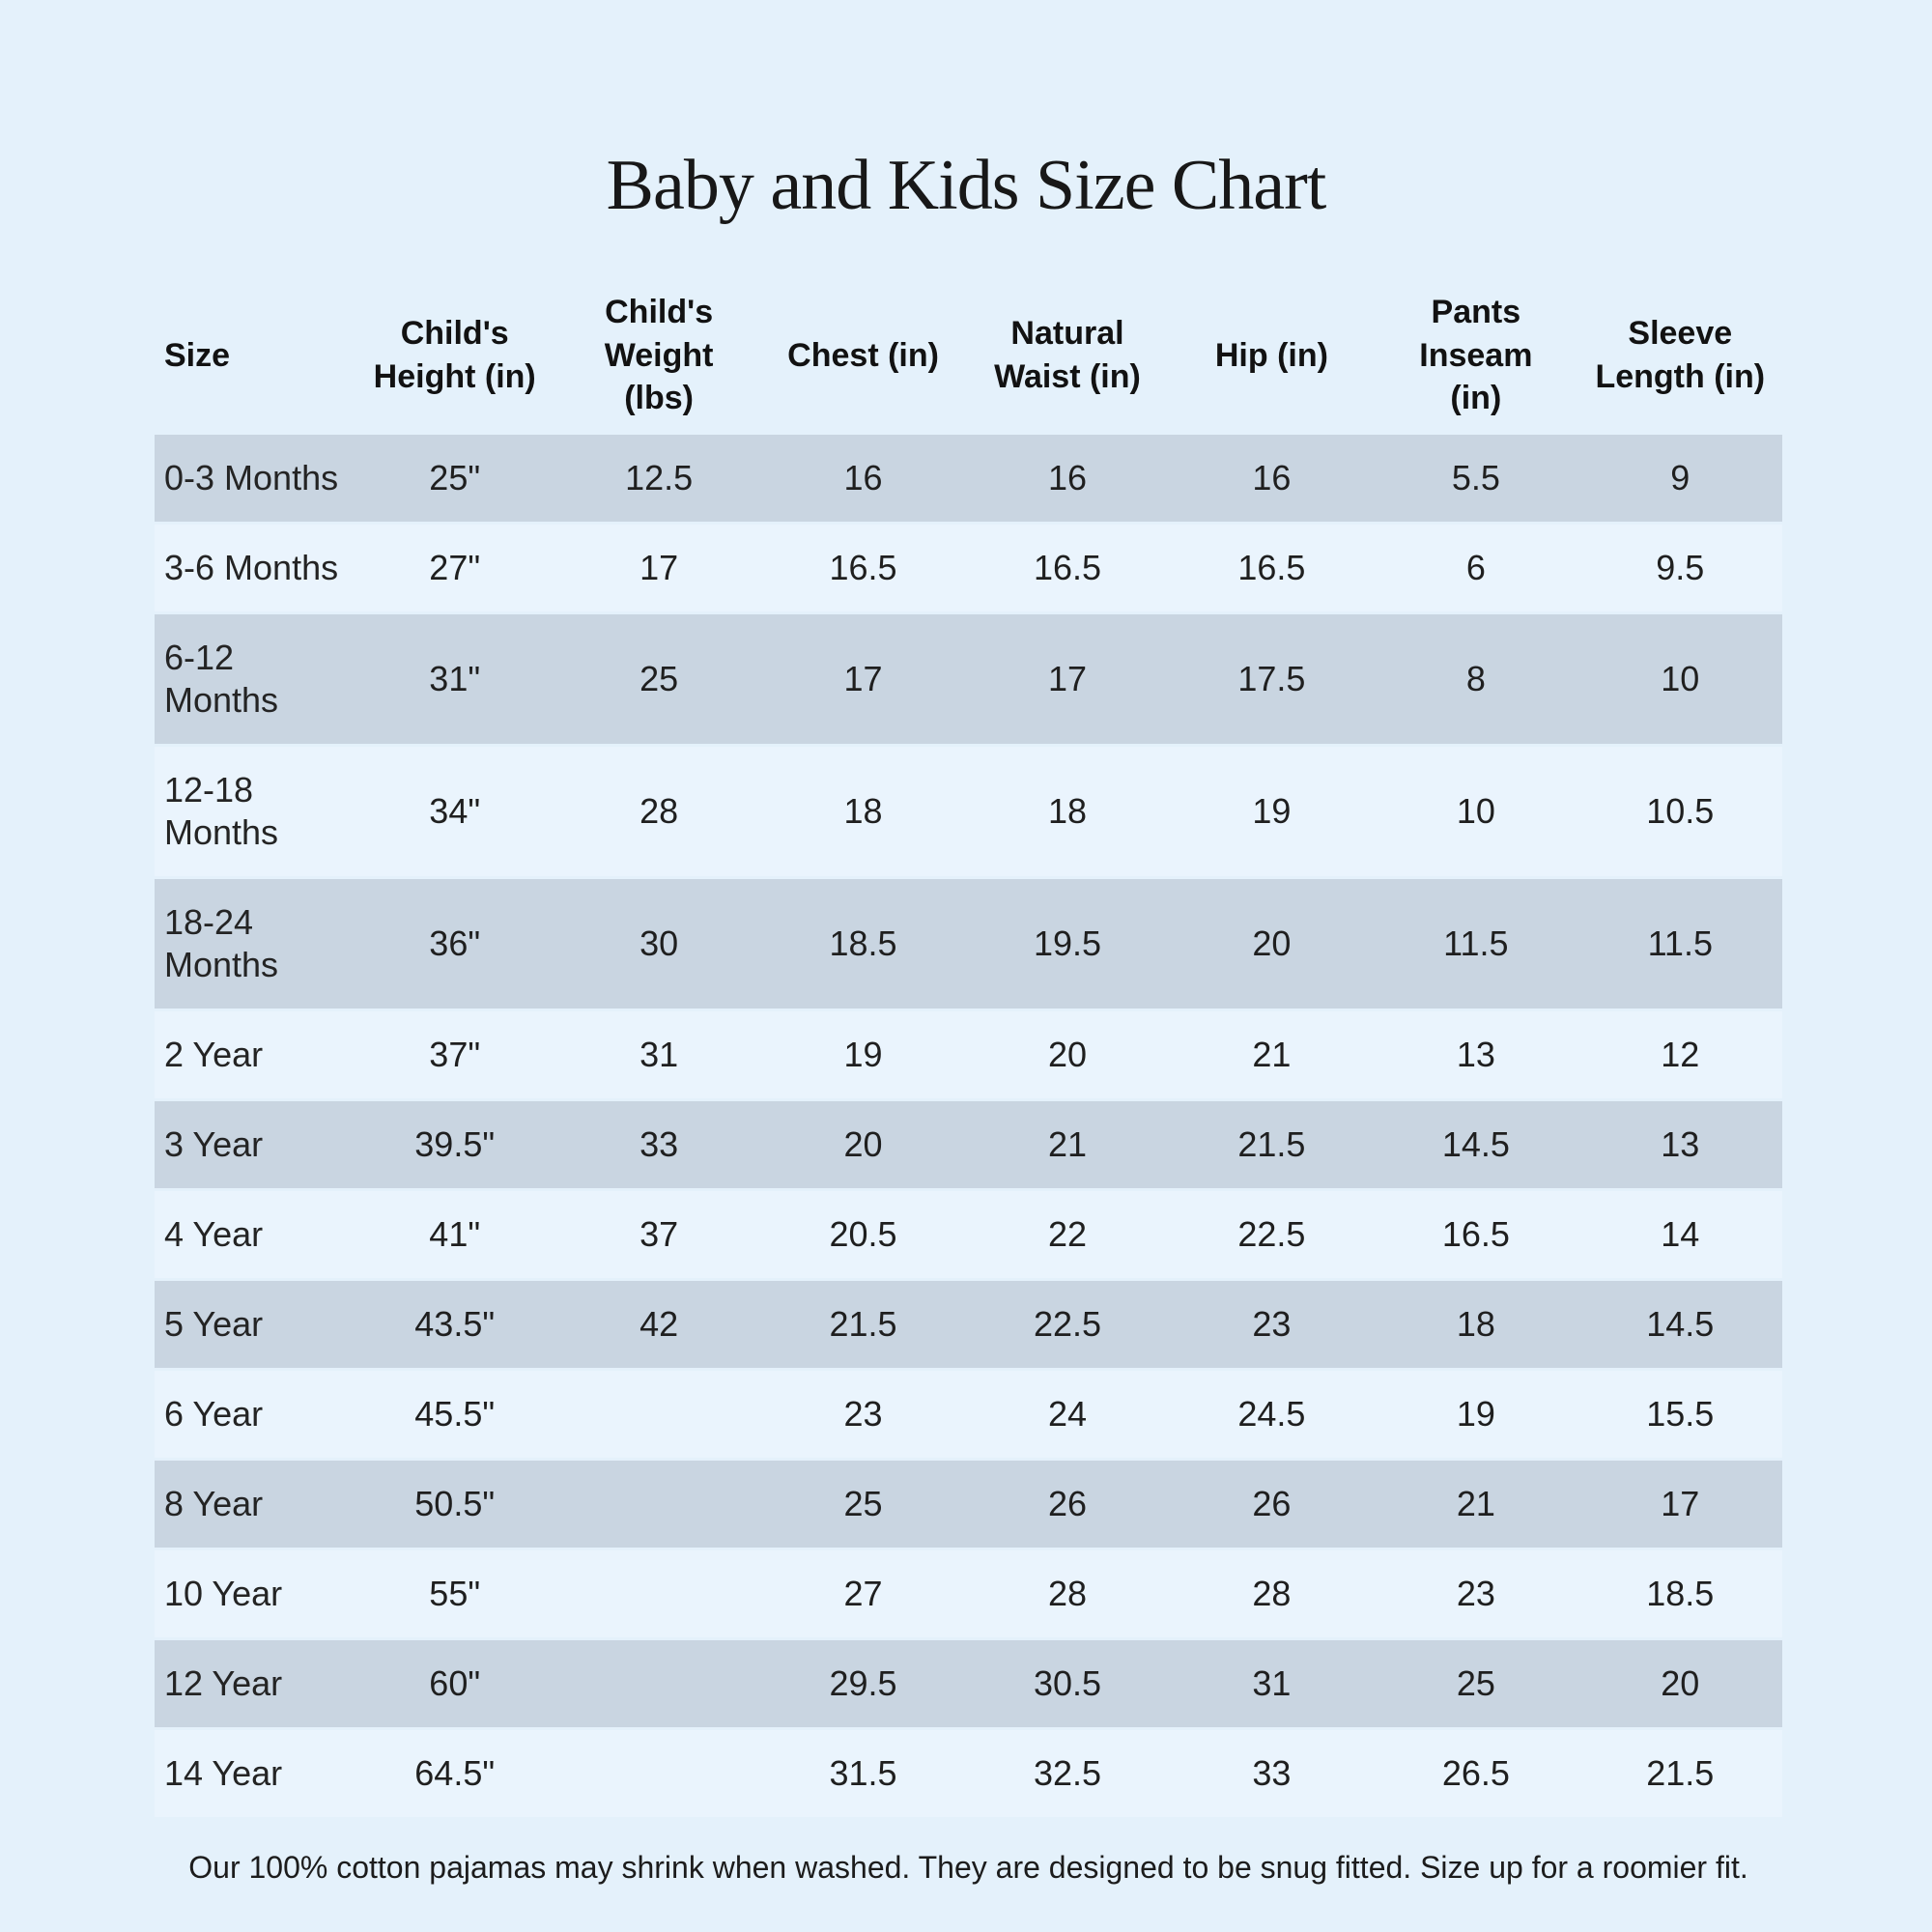  What do you see at coordinates (968, 1593) in the screenshot?
I see `table-row: 10 Year 55" 27 28 28 23 18.5` at bounding box center [968, 1593].